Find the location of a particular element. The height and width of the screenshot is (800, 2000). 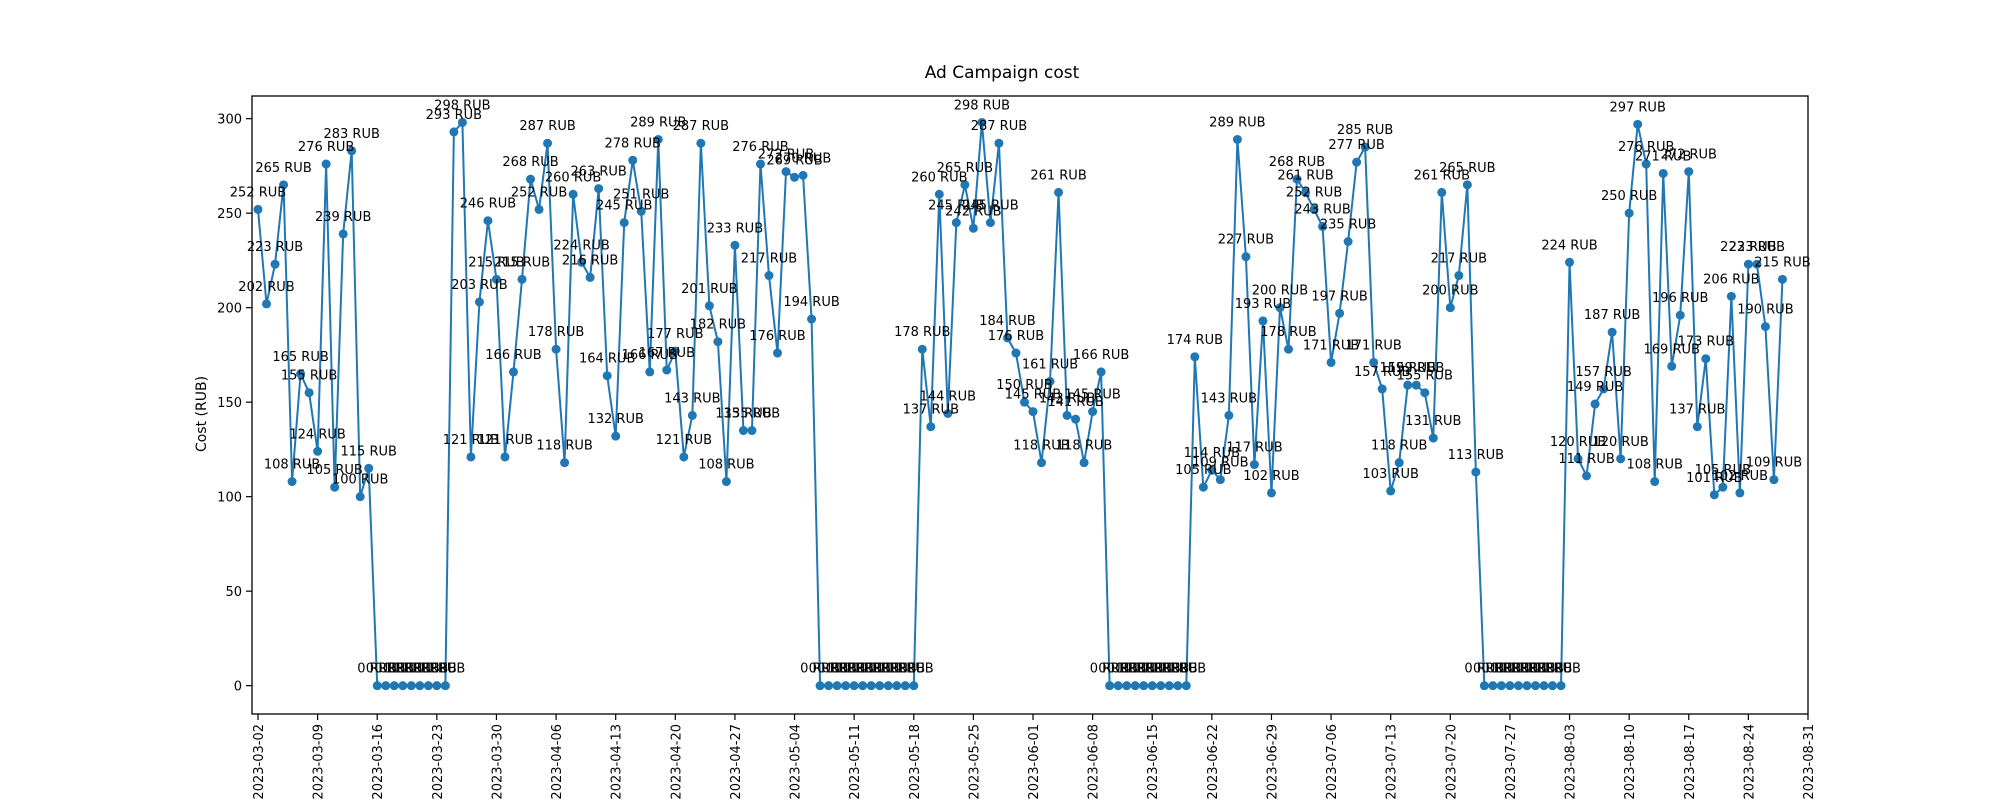

data-label: 283 RUB is located at coordinates (351, 134).